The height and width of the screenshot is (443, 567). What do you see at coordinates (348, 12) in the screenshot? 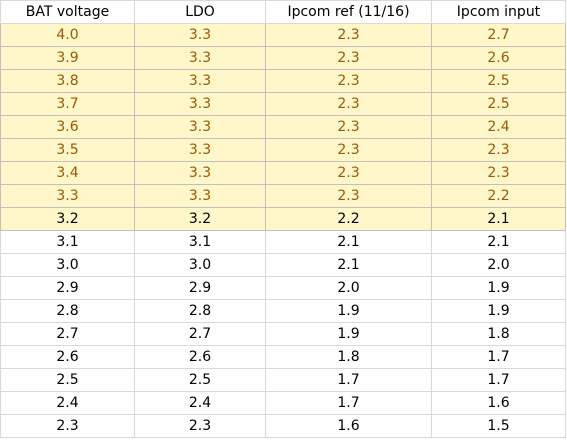
I see `header-cell-ipcom-ref: Ipcom ref (11/16)` at bounding box center [348, 12].